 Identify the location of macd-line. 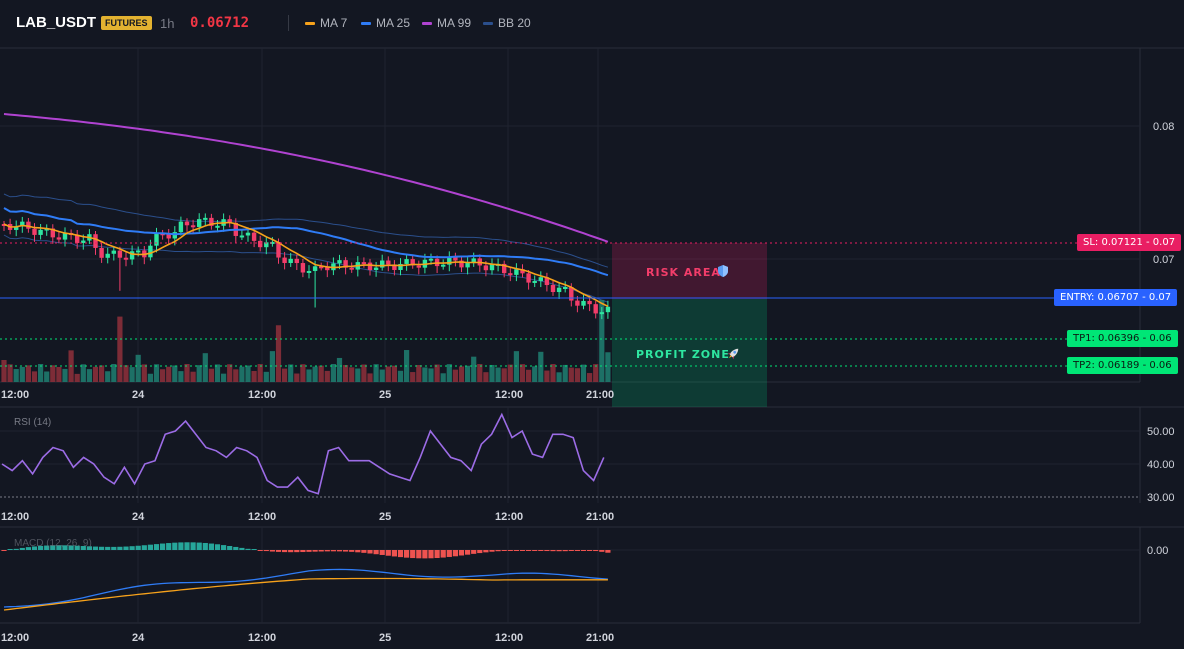
(305, 588).